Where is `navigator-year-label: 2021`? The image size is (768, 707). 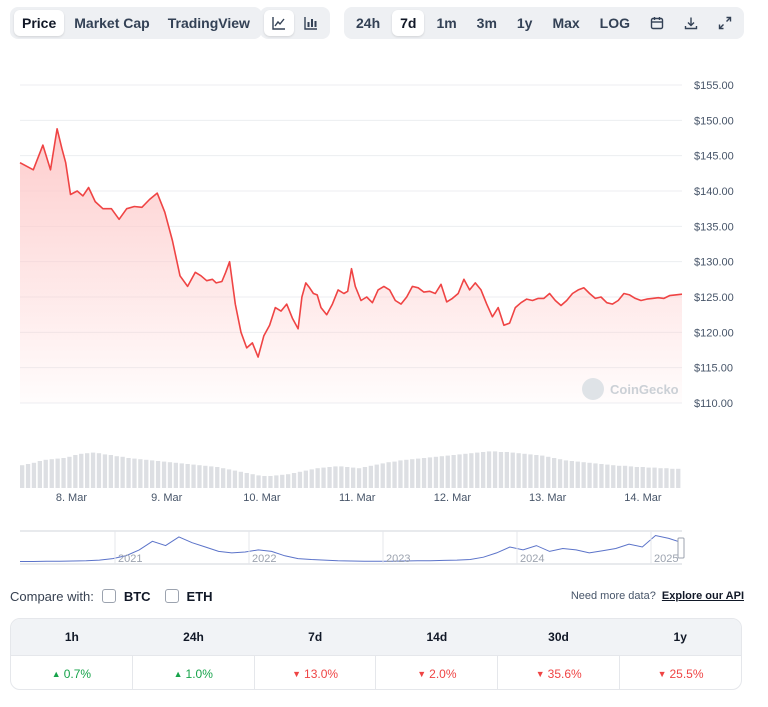 navigator-year-label: 2021 is located at coordinates (130, 559).